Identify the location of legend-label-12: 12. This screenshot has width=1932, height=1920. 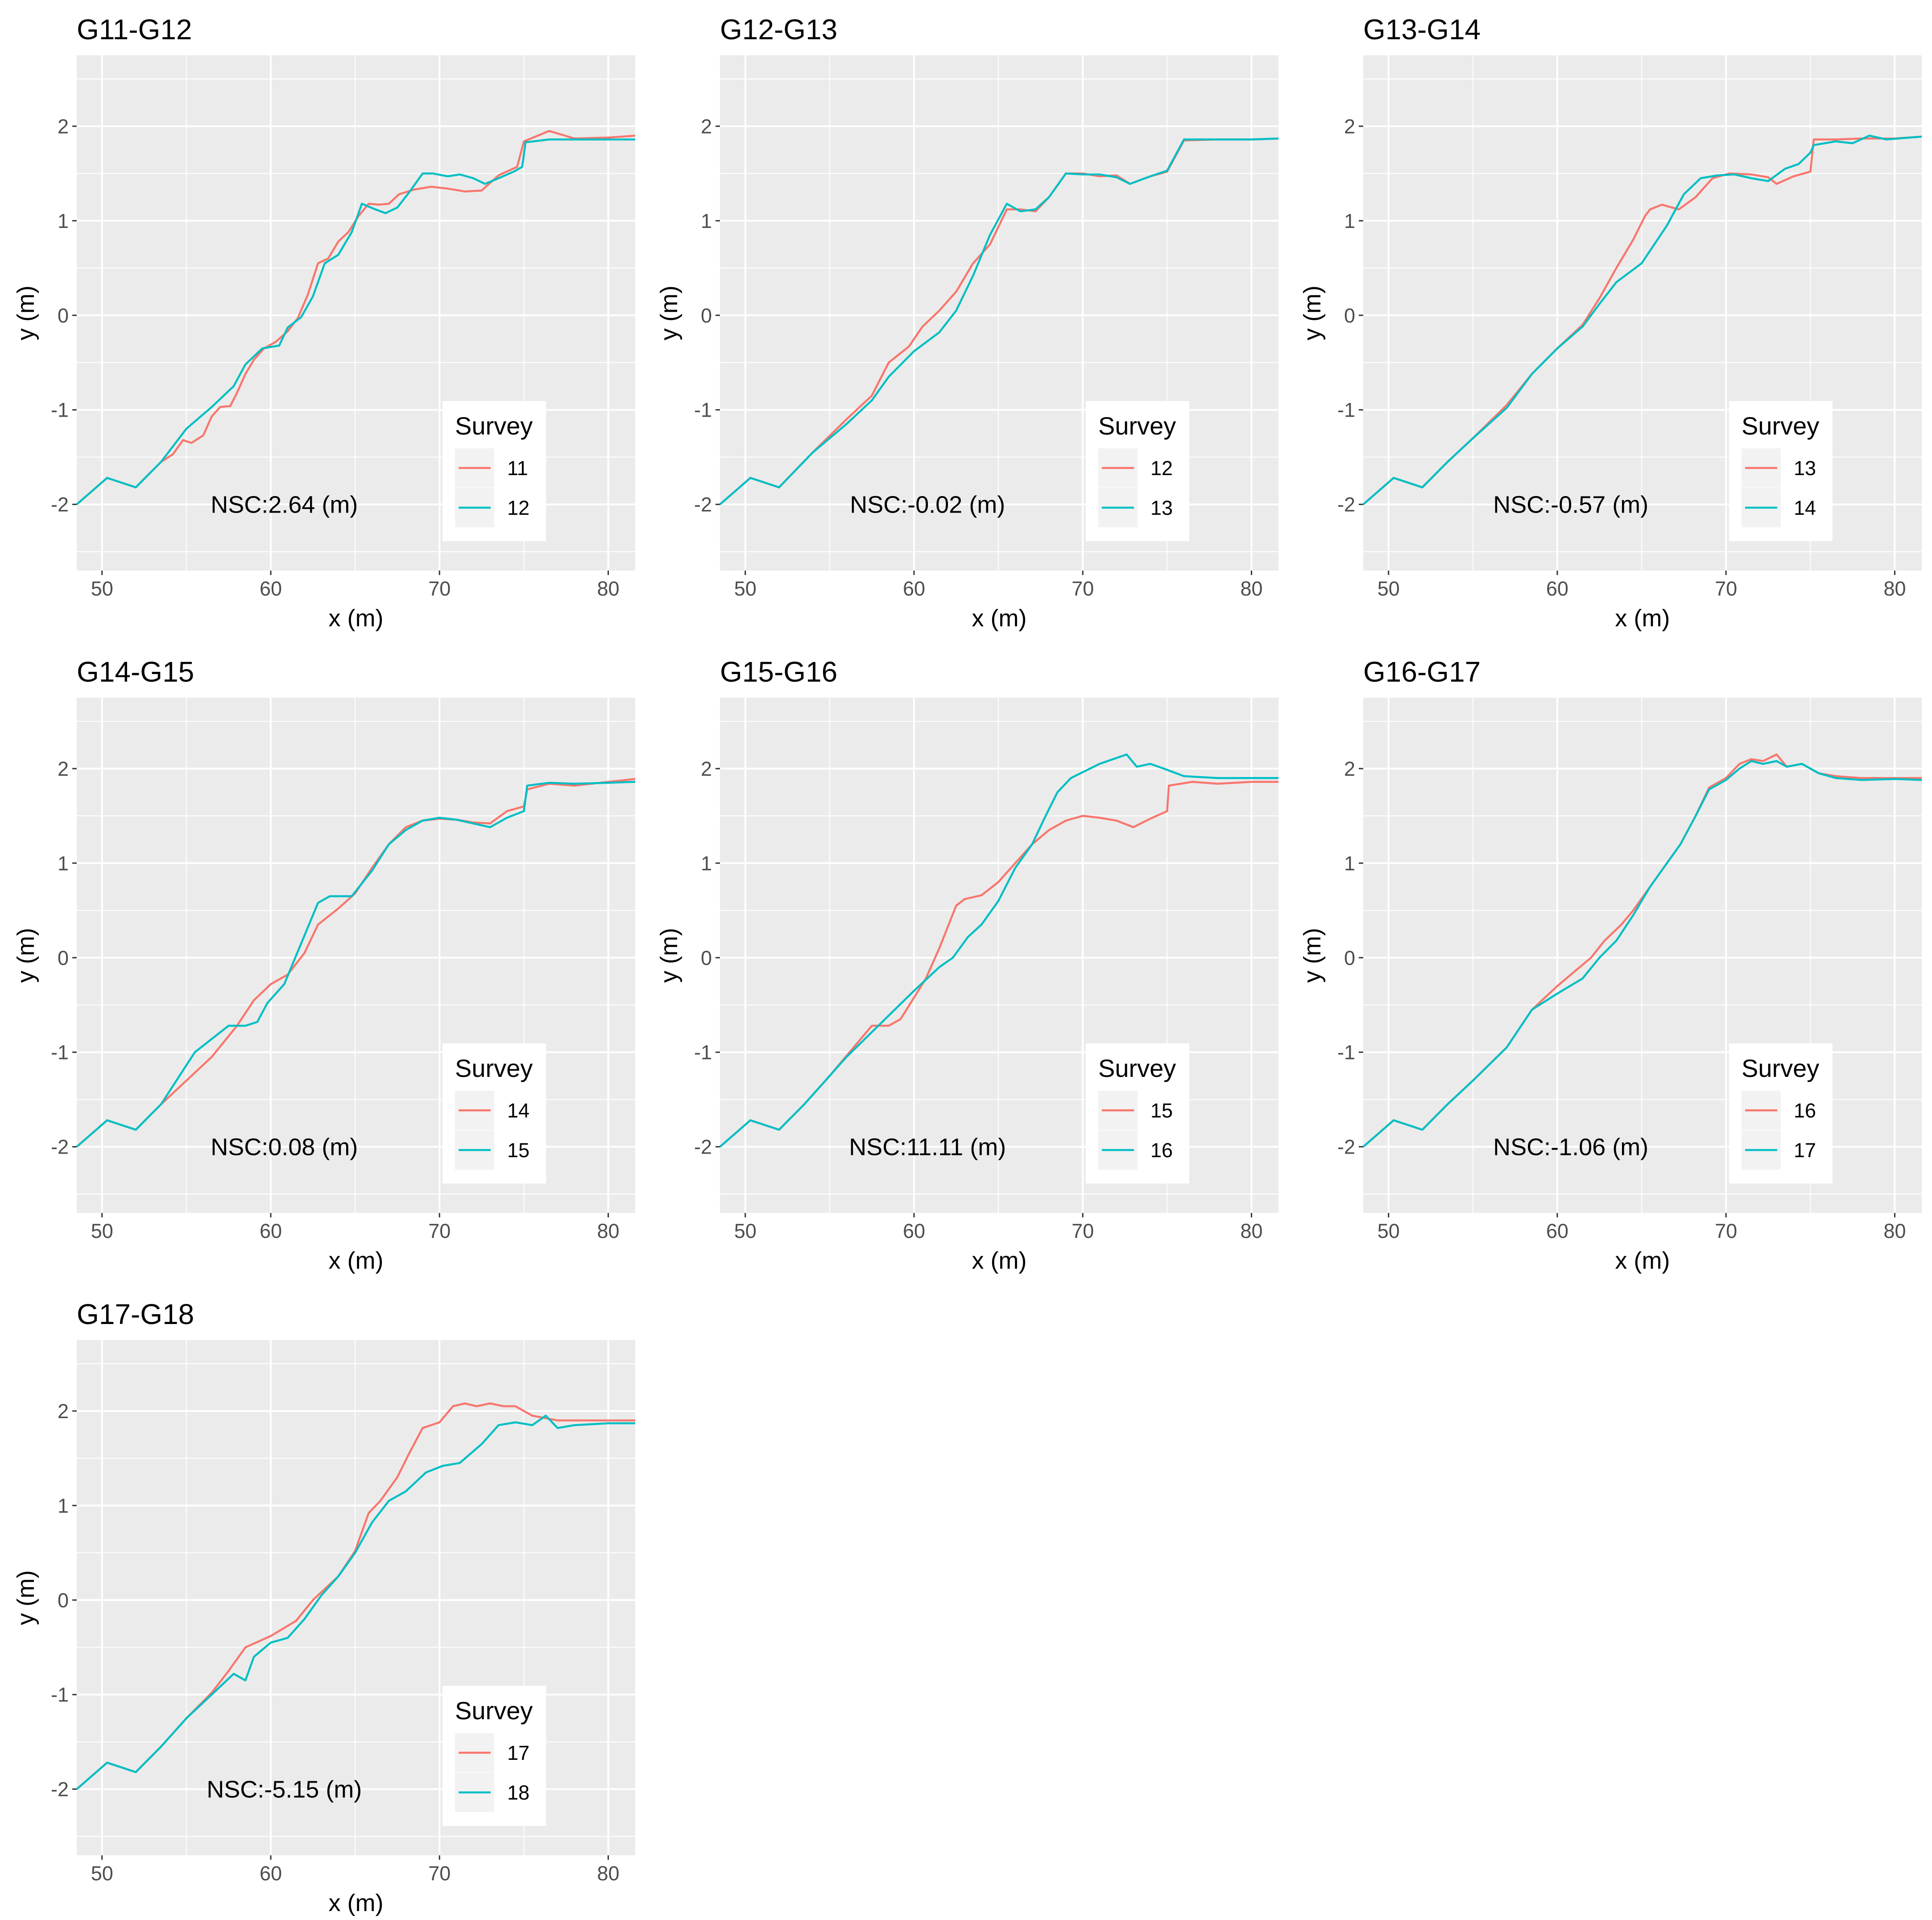
(518, 508).